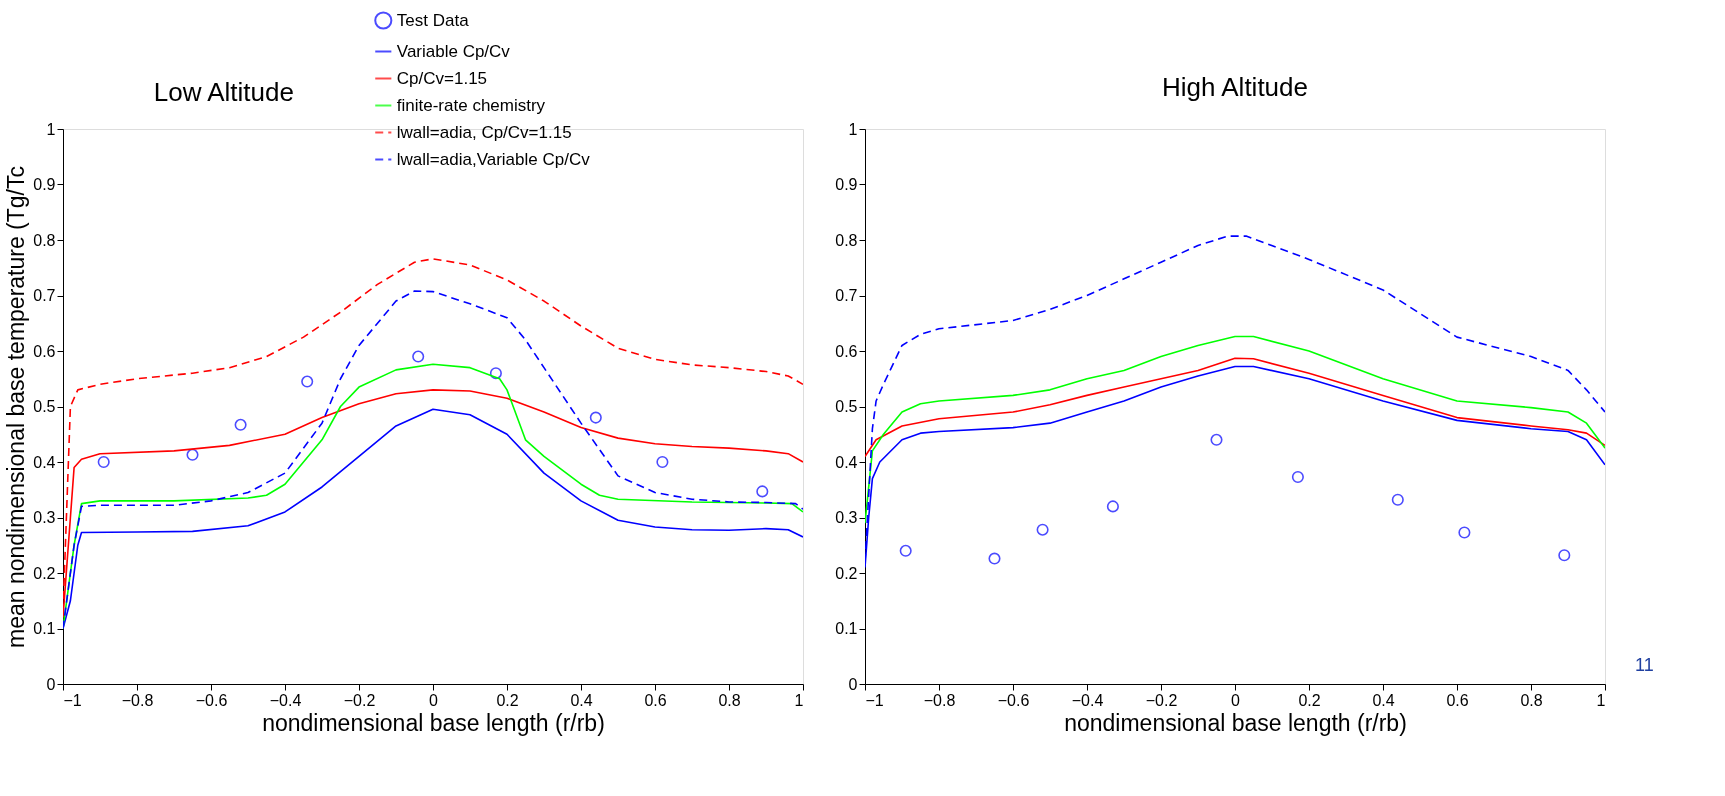  Describe the element at coordinates (16, 407) in the screenshot. I see `y-axis-title: mean nondimensional base temperature (Tg/Tc` at that location.